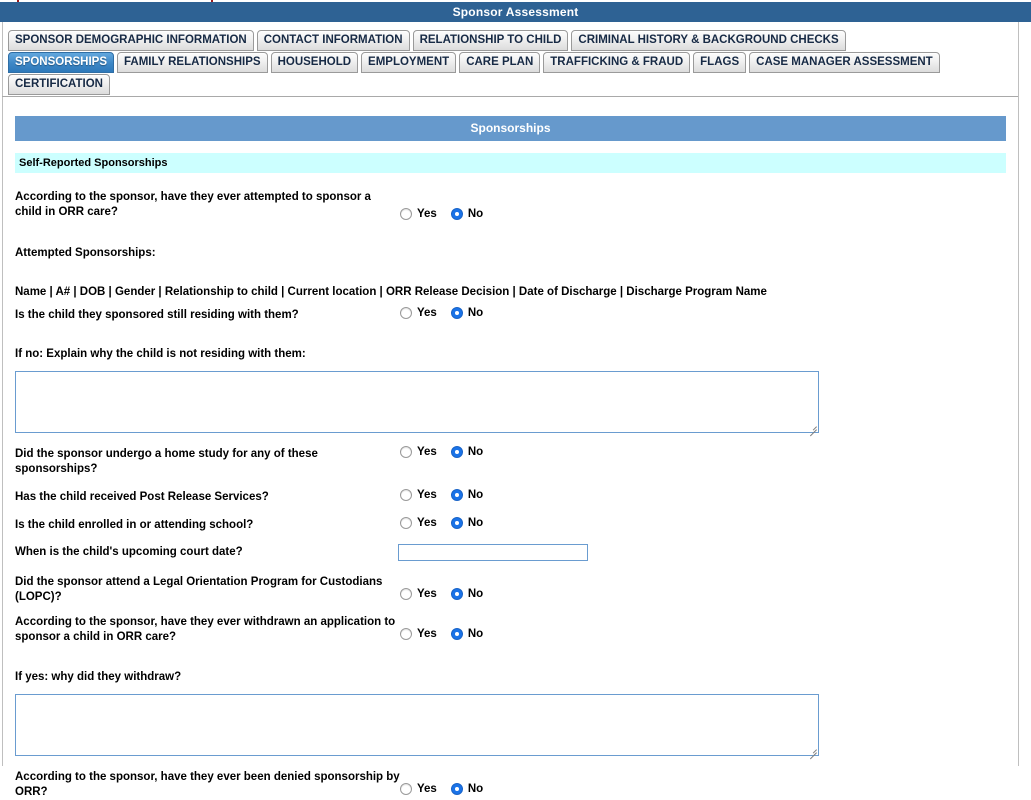 The height and width of the screenshot is (800, 1031). I want to click on section-title: Sponsorships, so click(510, 128).